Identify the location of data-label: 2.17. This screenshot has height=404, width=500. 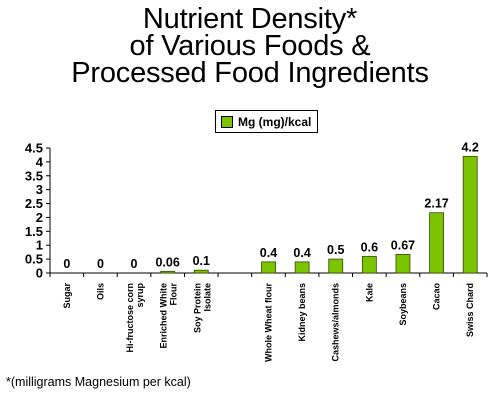
(436, 204).